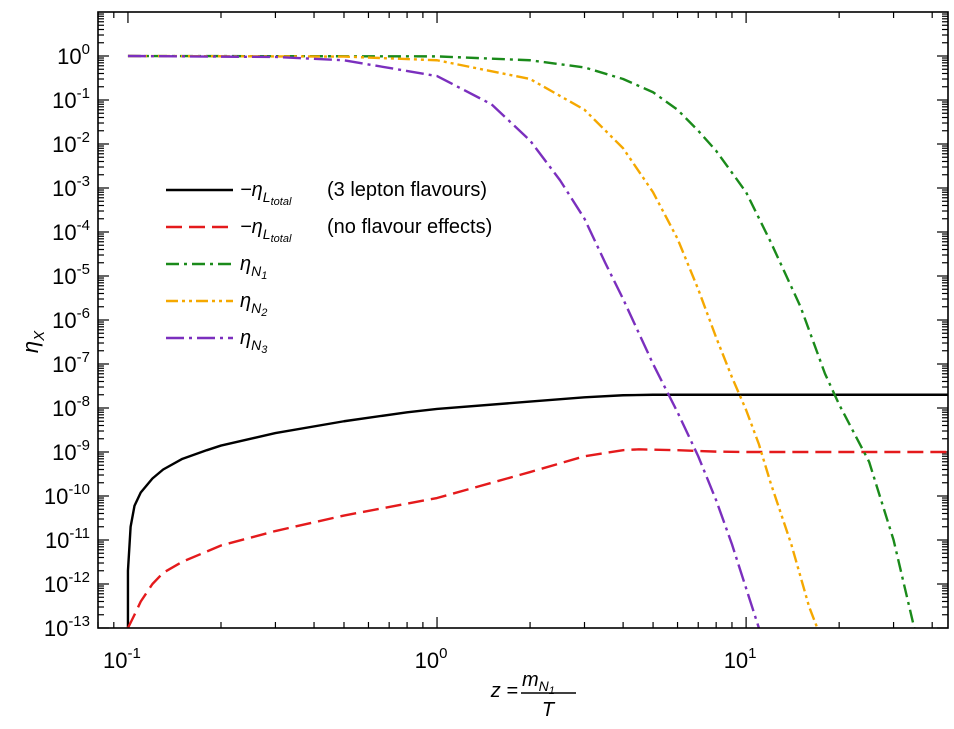  Describe the element at coordinates (431, 659) in the screenshot. I see `x-tick-label: 10⁰` at that location.